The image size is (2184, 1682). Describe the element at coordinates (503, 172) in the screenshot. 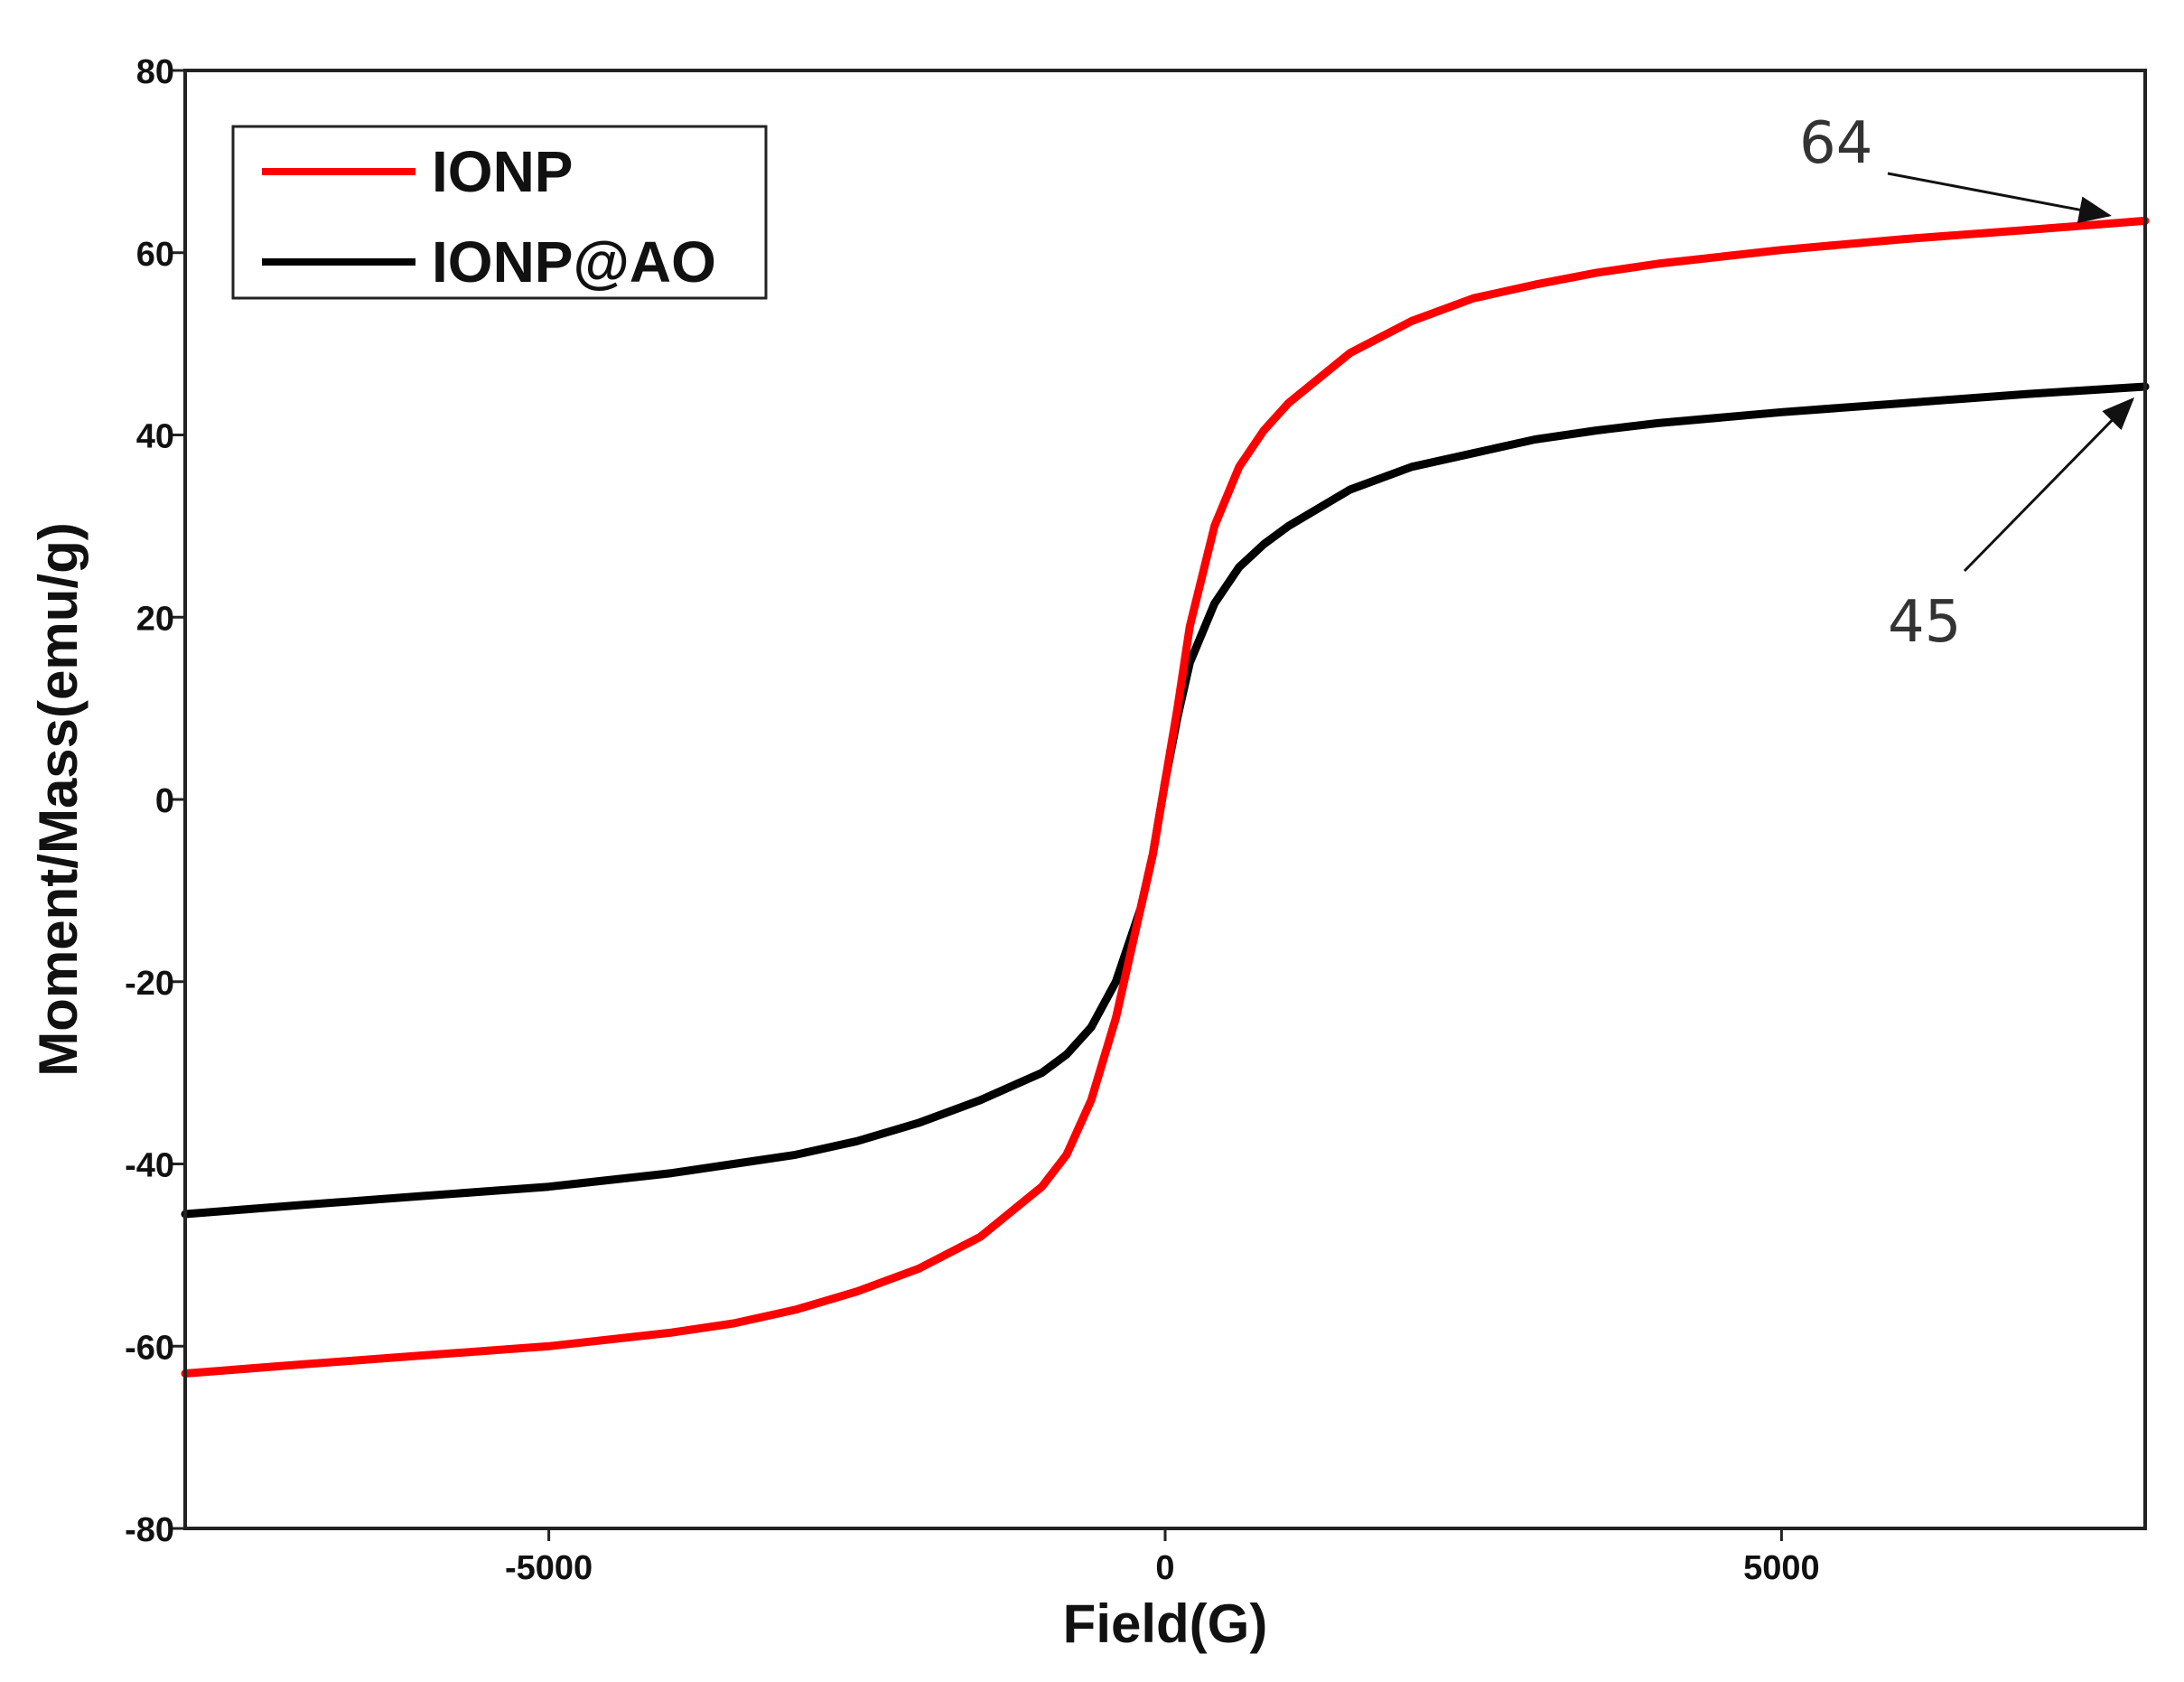

I see `legend-label: IONP` at that location.